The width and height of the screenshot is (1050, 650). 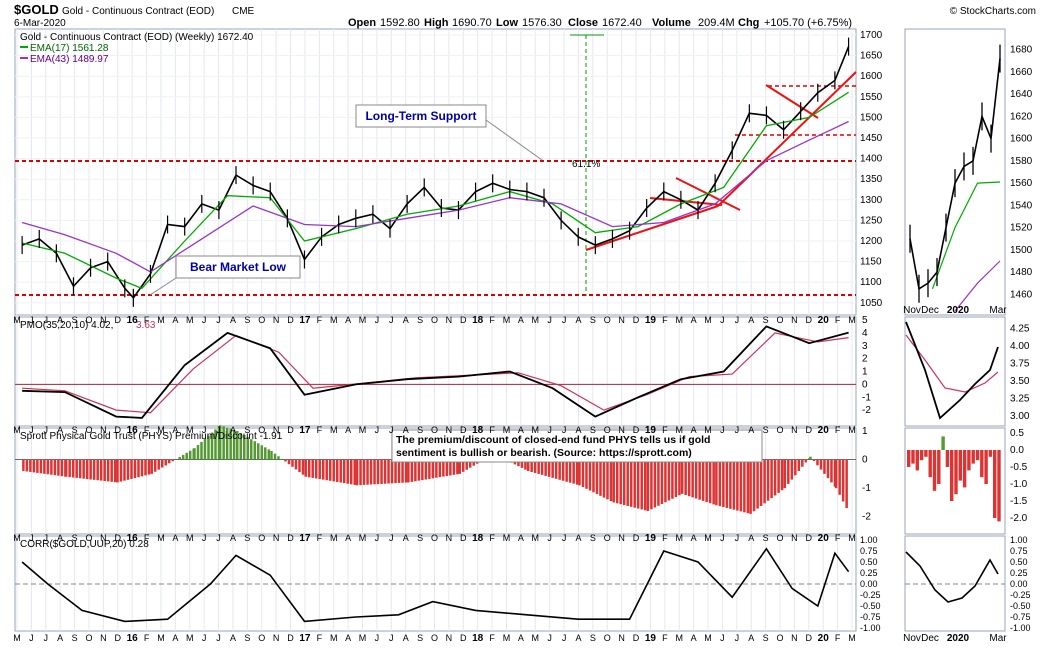 What do you see at coordinates (436, 23) in the screenshot?
I see `high-label: High` at bounding box center [436, 23].